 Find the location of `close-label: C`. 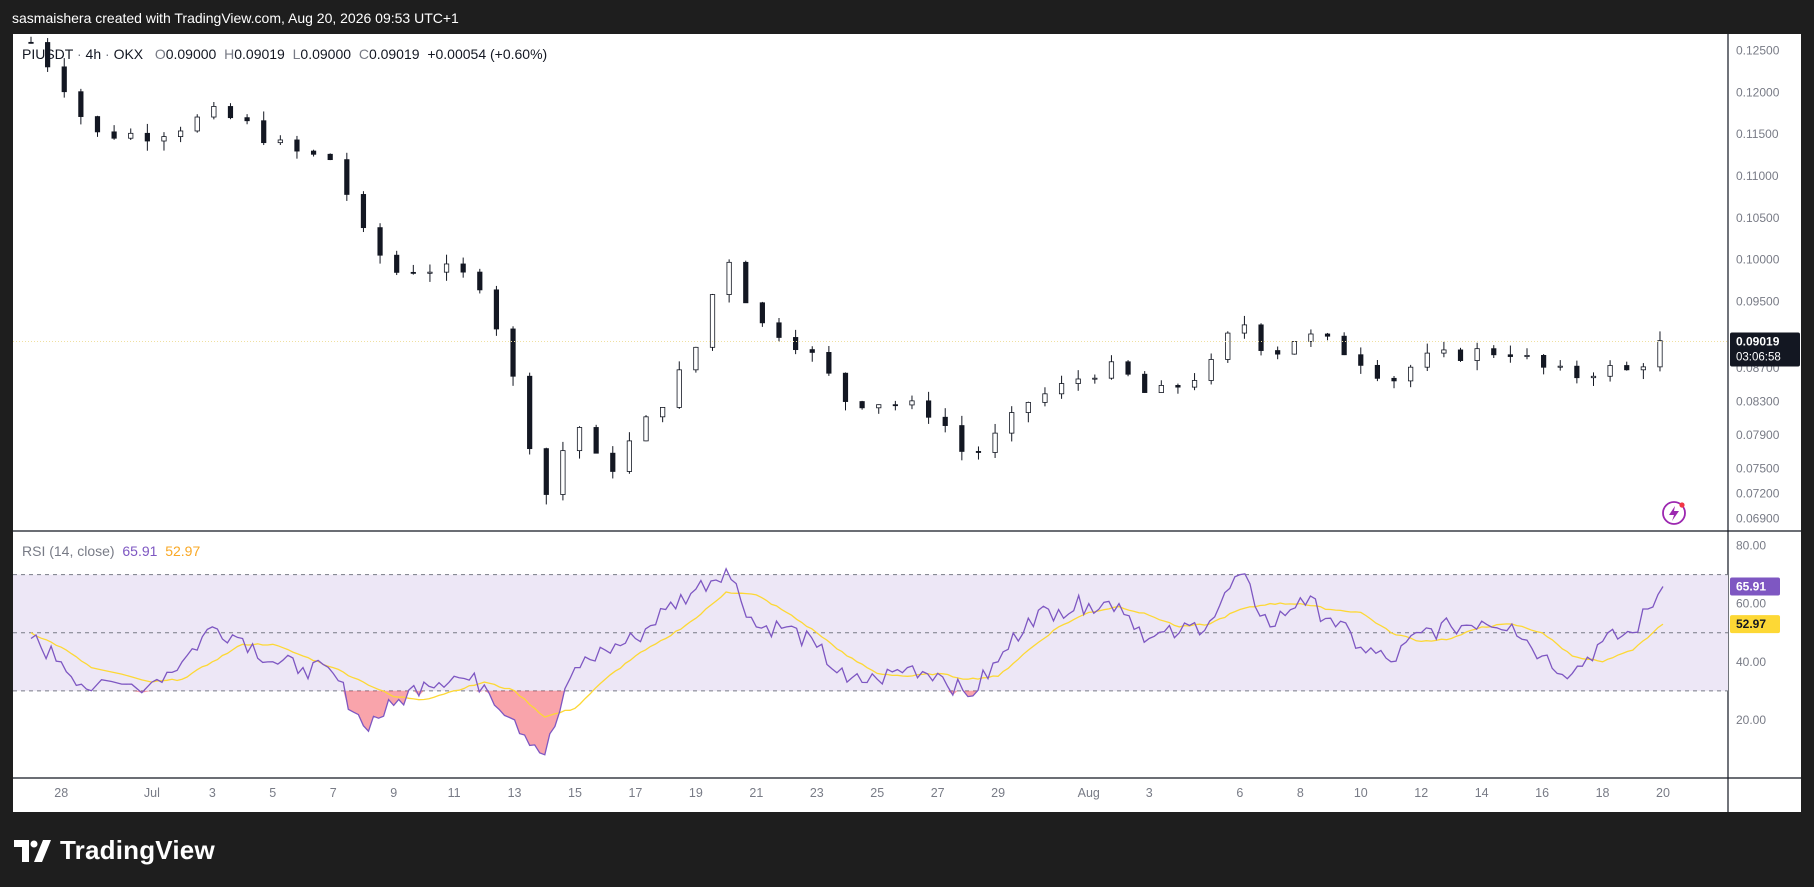

close-label: C is located at coordinates (363, 54).